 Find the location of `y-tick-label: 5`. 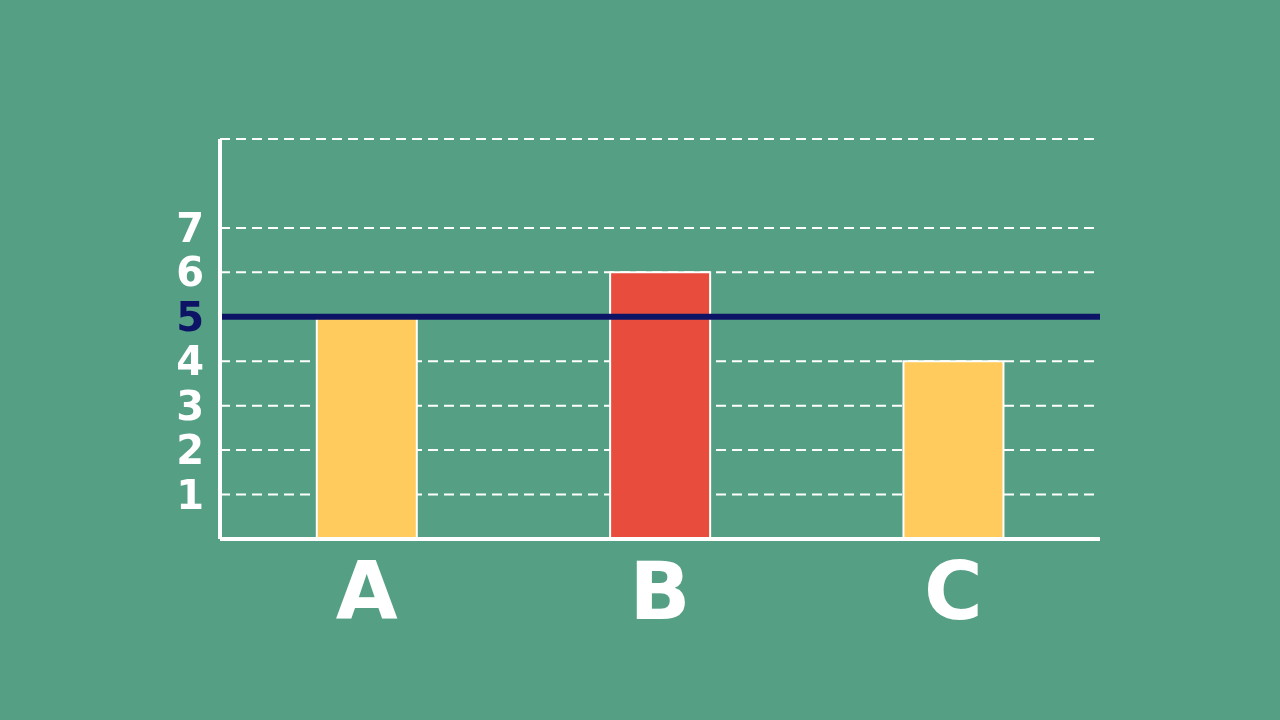

y-tick-label: 5 is located at coordinates (190, 316).